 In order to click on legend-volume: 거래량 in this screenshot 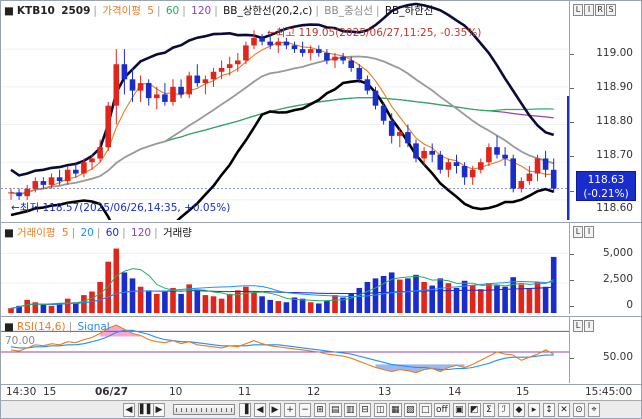, I will do `click(177, 233)`.